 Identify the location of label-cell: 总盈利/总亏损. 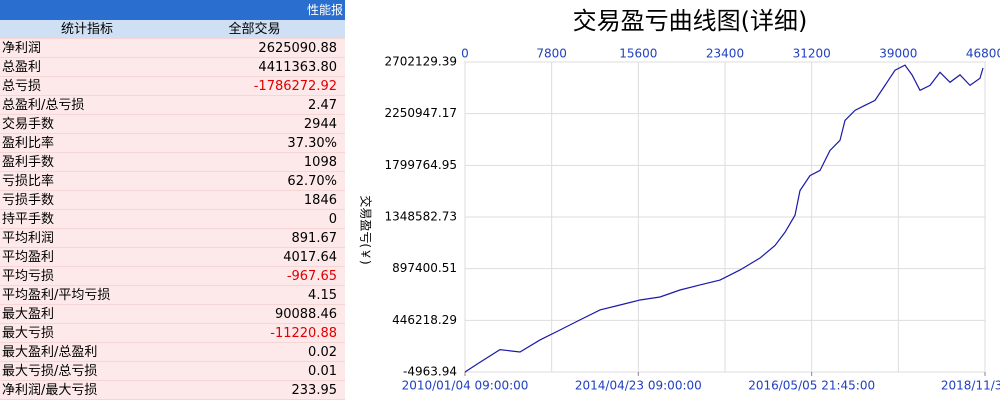
(43, 105).